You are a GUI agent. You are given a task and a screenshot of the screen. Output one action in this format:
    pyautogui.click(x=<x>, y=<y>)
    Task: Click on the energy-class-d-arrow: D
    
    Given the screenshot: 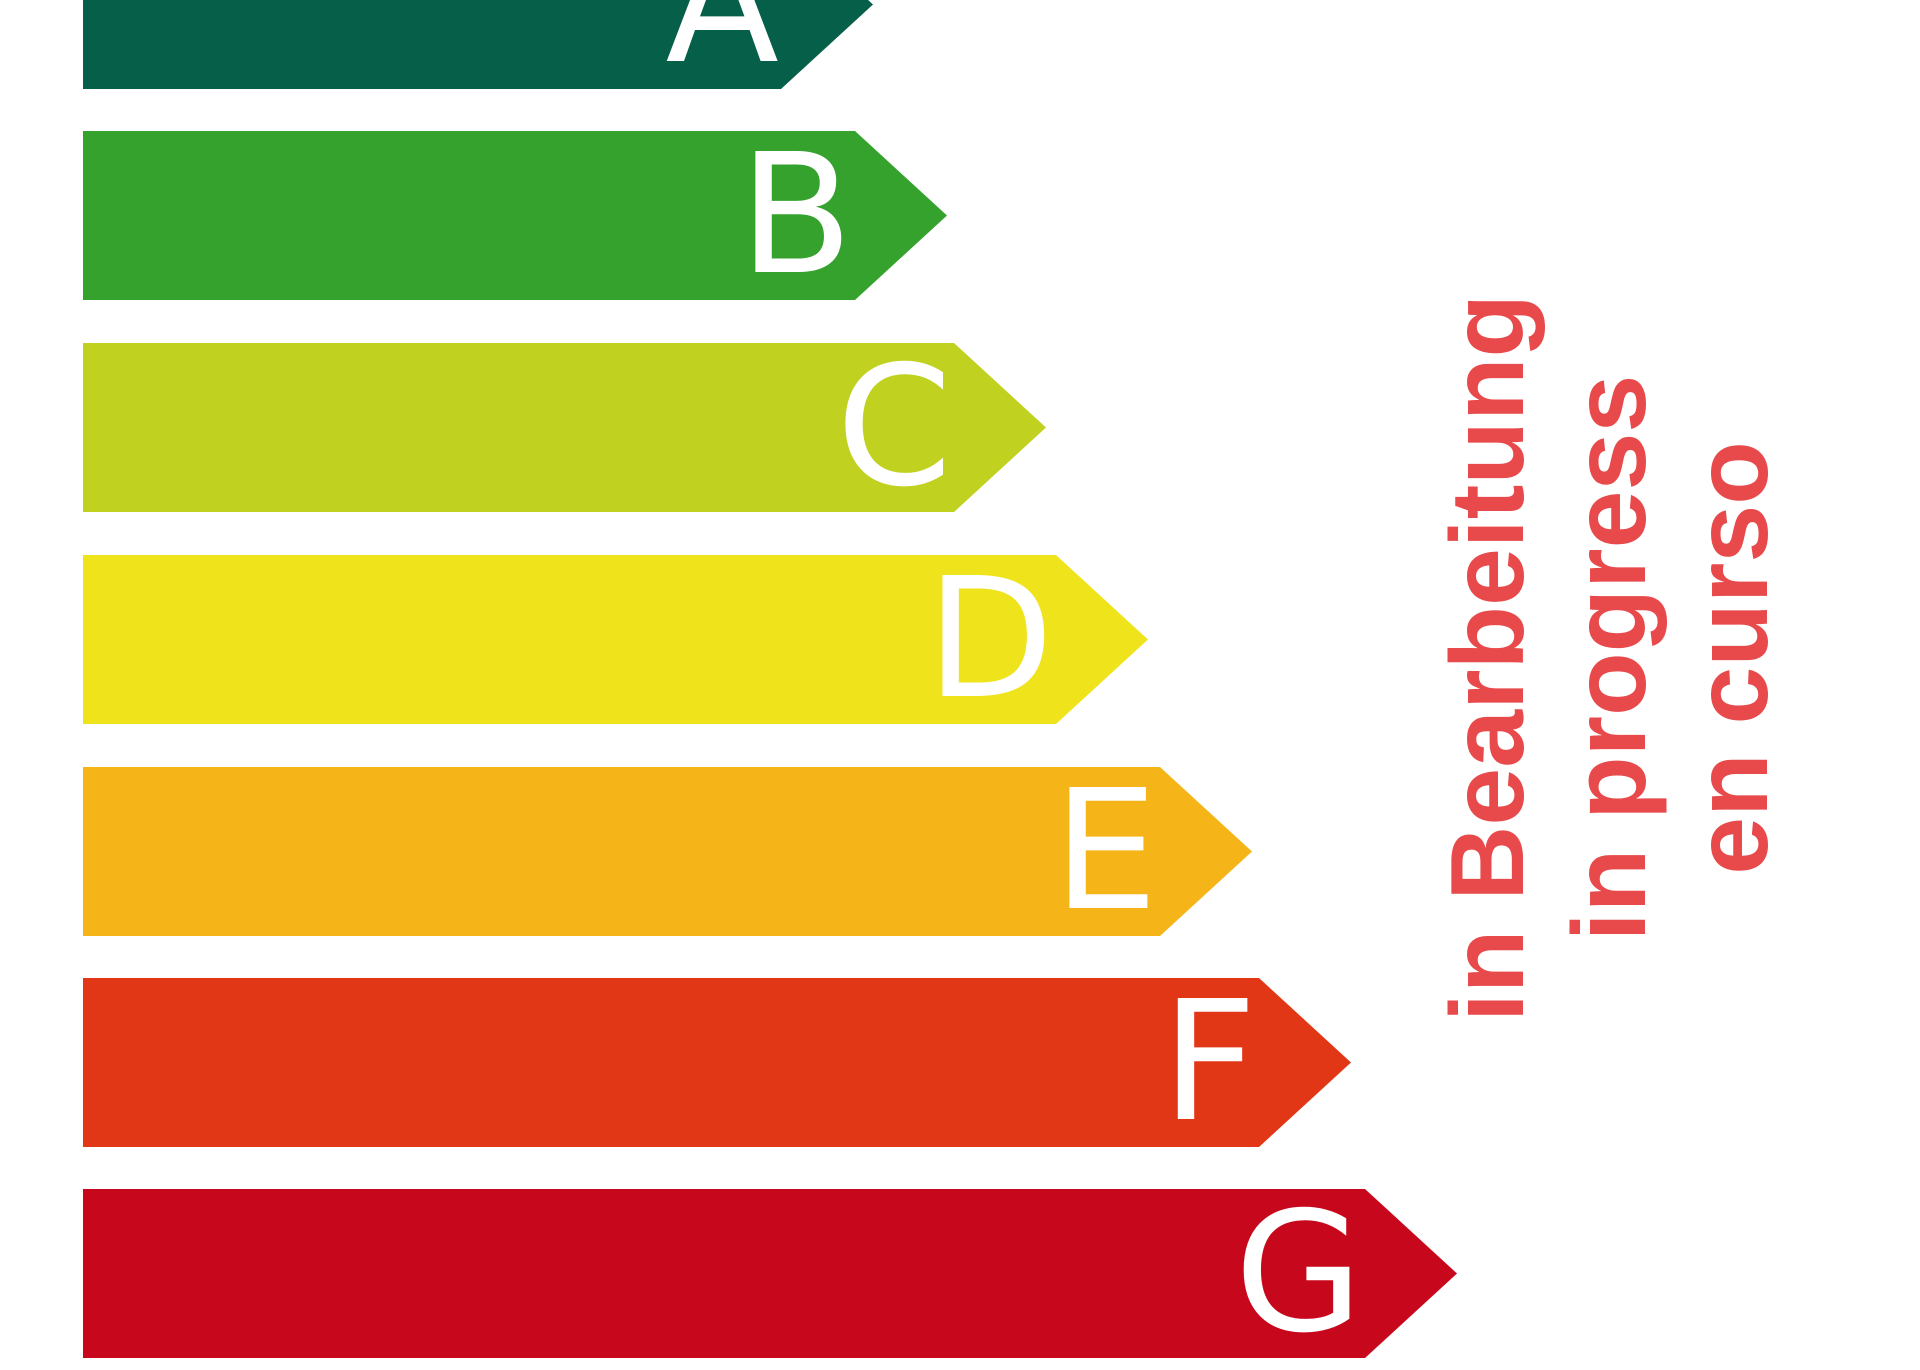 What is the action you would take?
    pyautogui.click(x=615, y=639)
    